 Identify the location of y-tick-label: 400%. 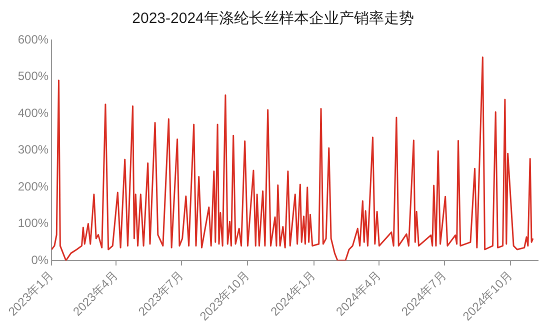
(33, 113).